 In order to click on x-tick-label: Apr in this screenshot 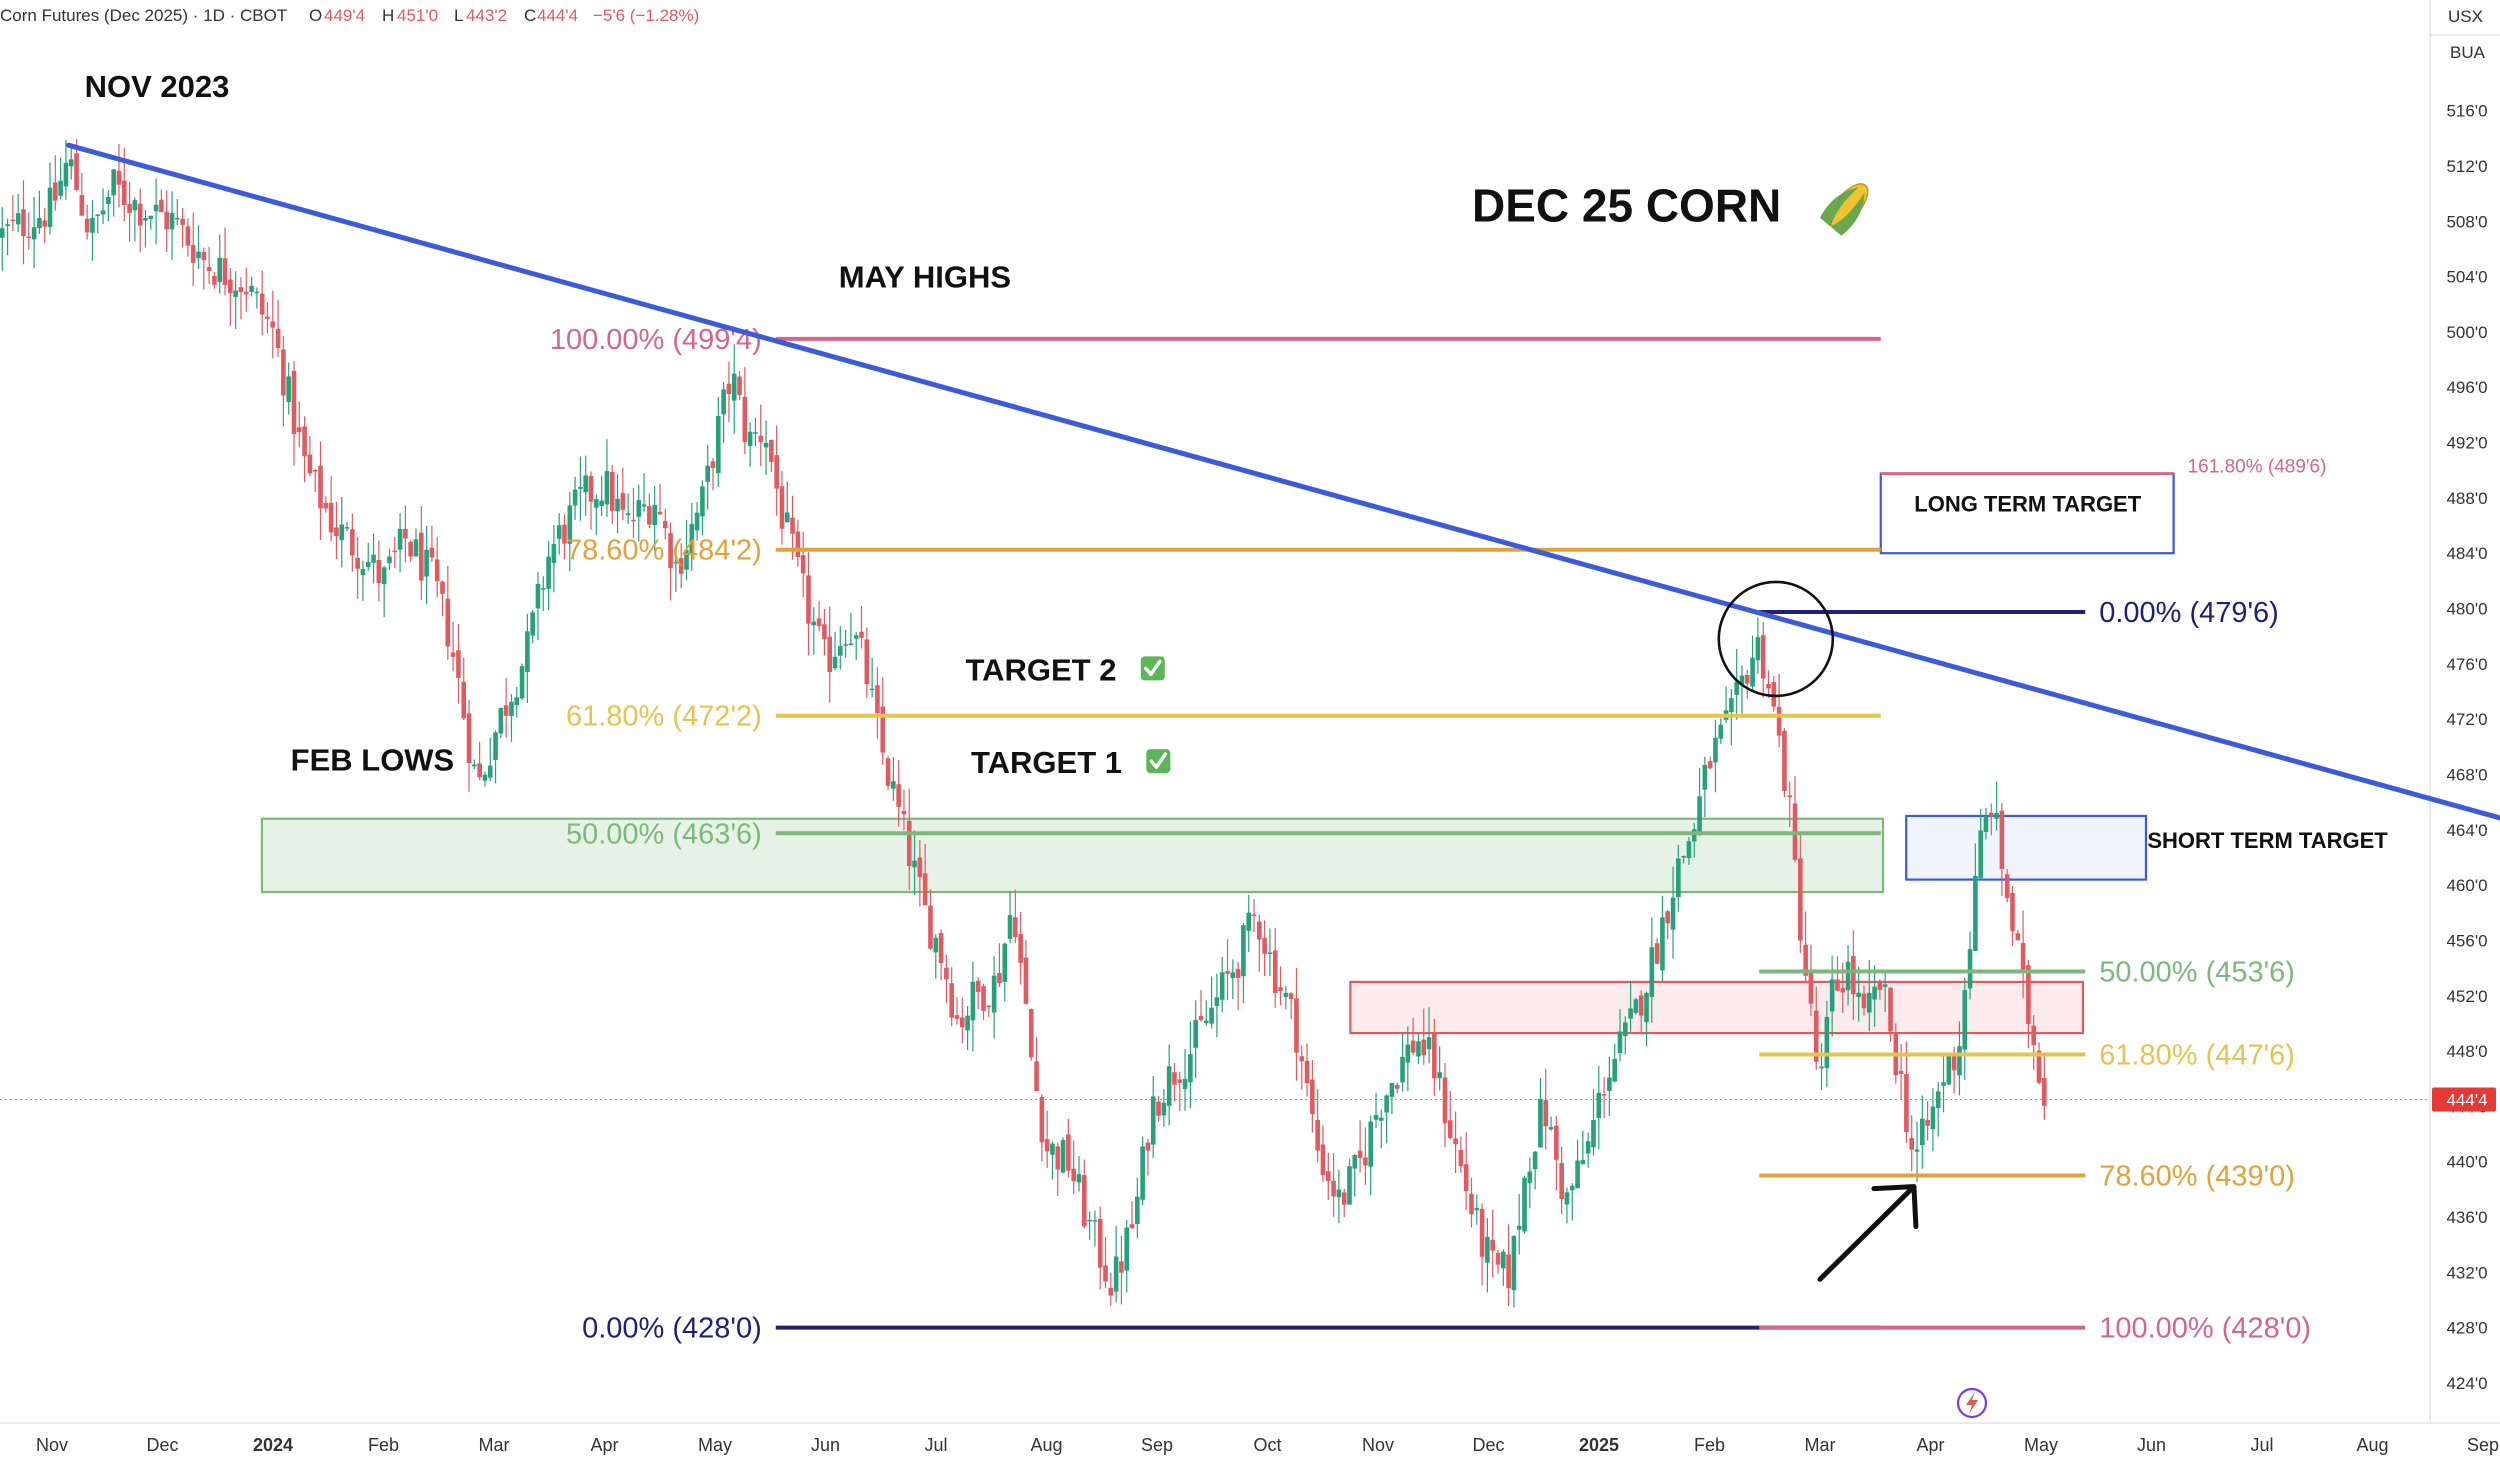, I will do `click(604, 1445)`.